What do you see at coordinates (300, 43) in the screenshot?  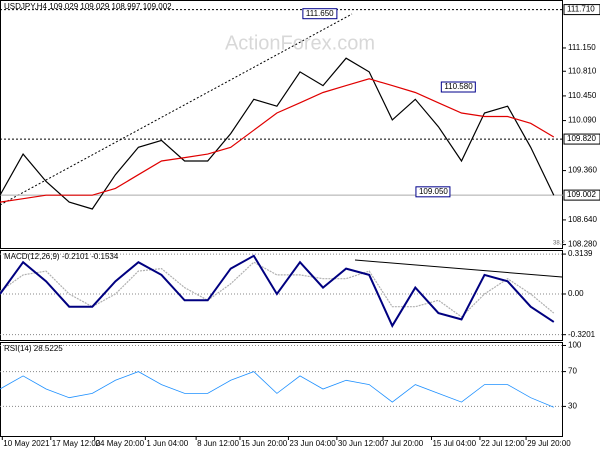 I see `watermark: ActionForex.com` at bounding box center [300, 43].